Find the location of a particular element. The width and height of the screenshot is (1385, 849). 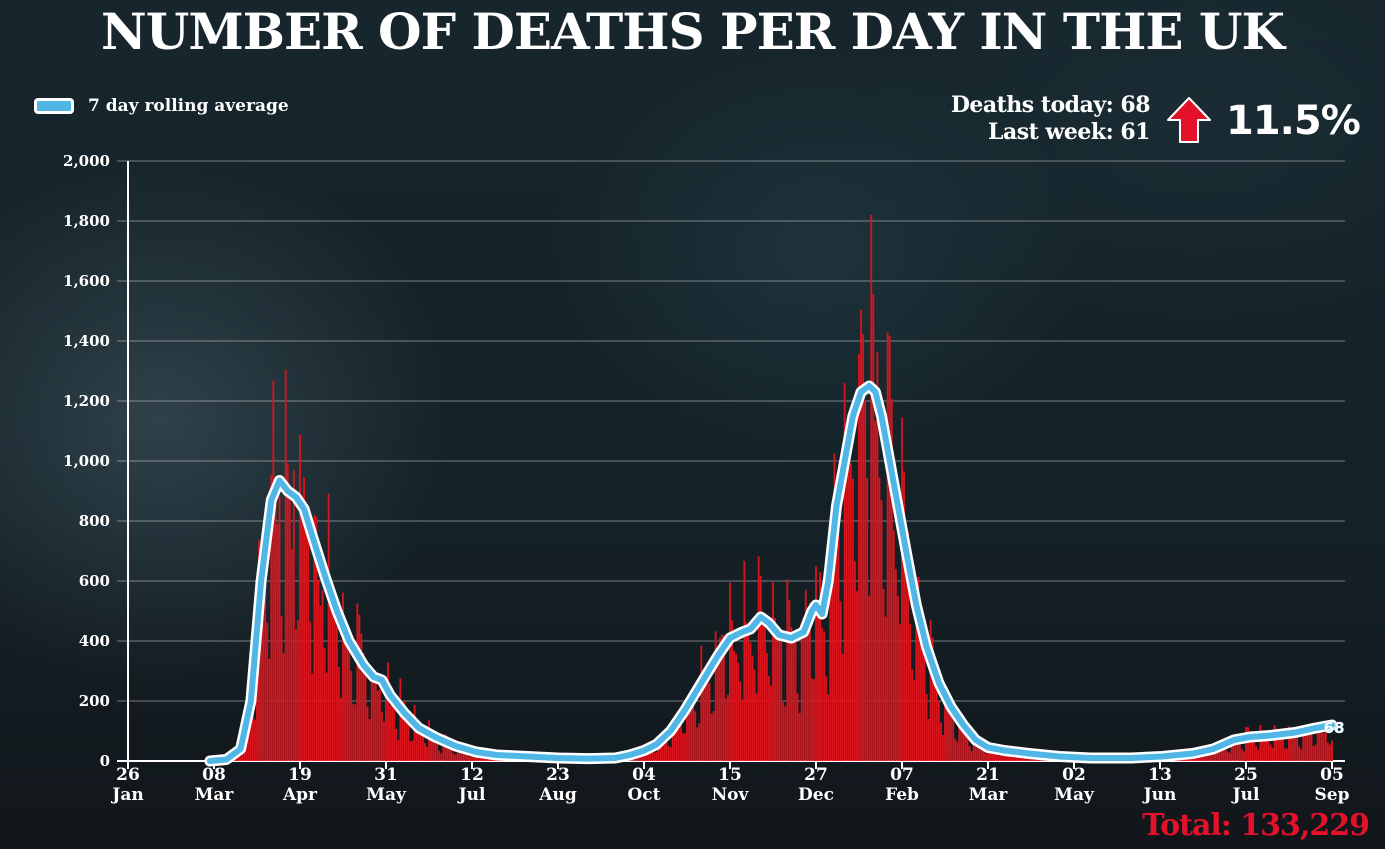

stats-block: Deaths today: 68 Last week: 61 is located at coordinates (1051, 119).